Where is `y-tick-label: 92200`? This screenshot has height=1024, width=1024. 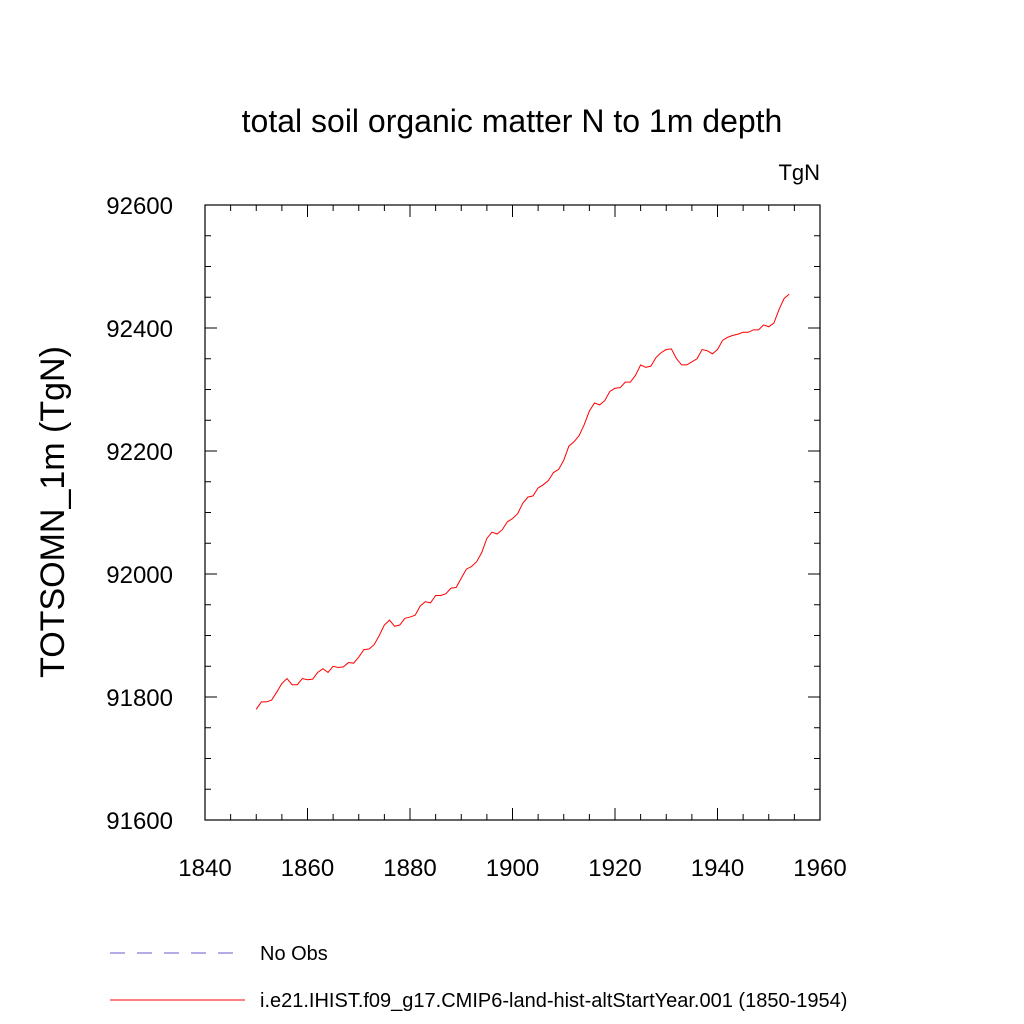 y-tick-label: 92200 is located at coordinates (139, 452).